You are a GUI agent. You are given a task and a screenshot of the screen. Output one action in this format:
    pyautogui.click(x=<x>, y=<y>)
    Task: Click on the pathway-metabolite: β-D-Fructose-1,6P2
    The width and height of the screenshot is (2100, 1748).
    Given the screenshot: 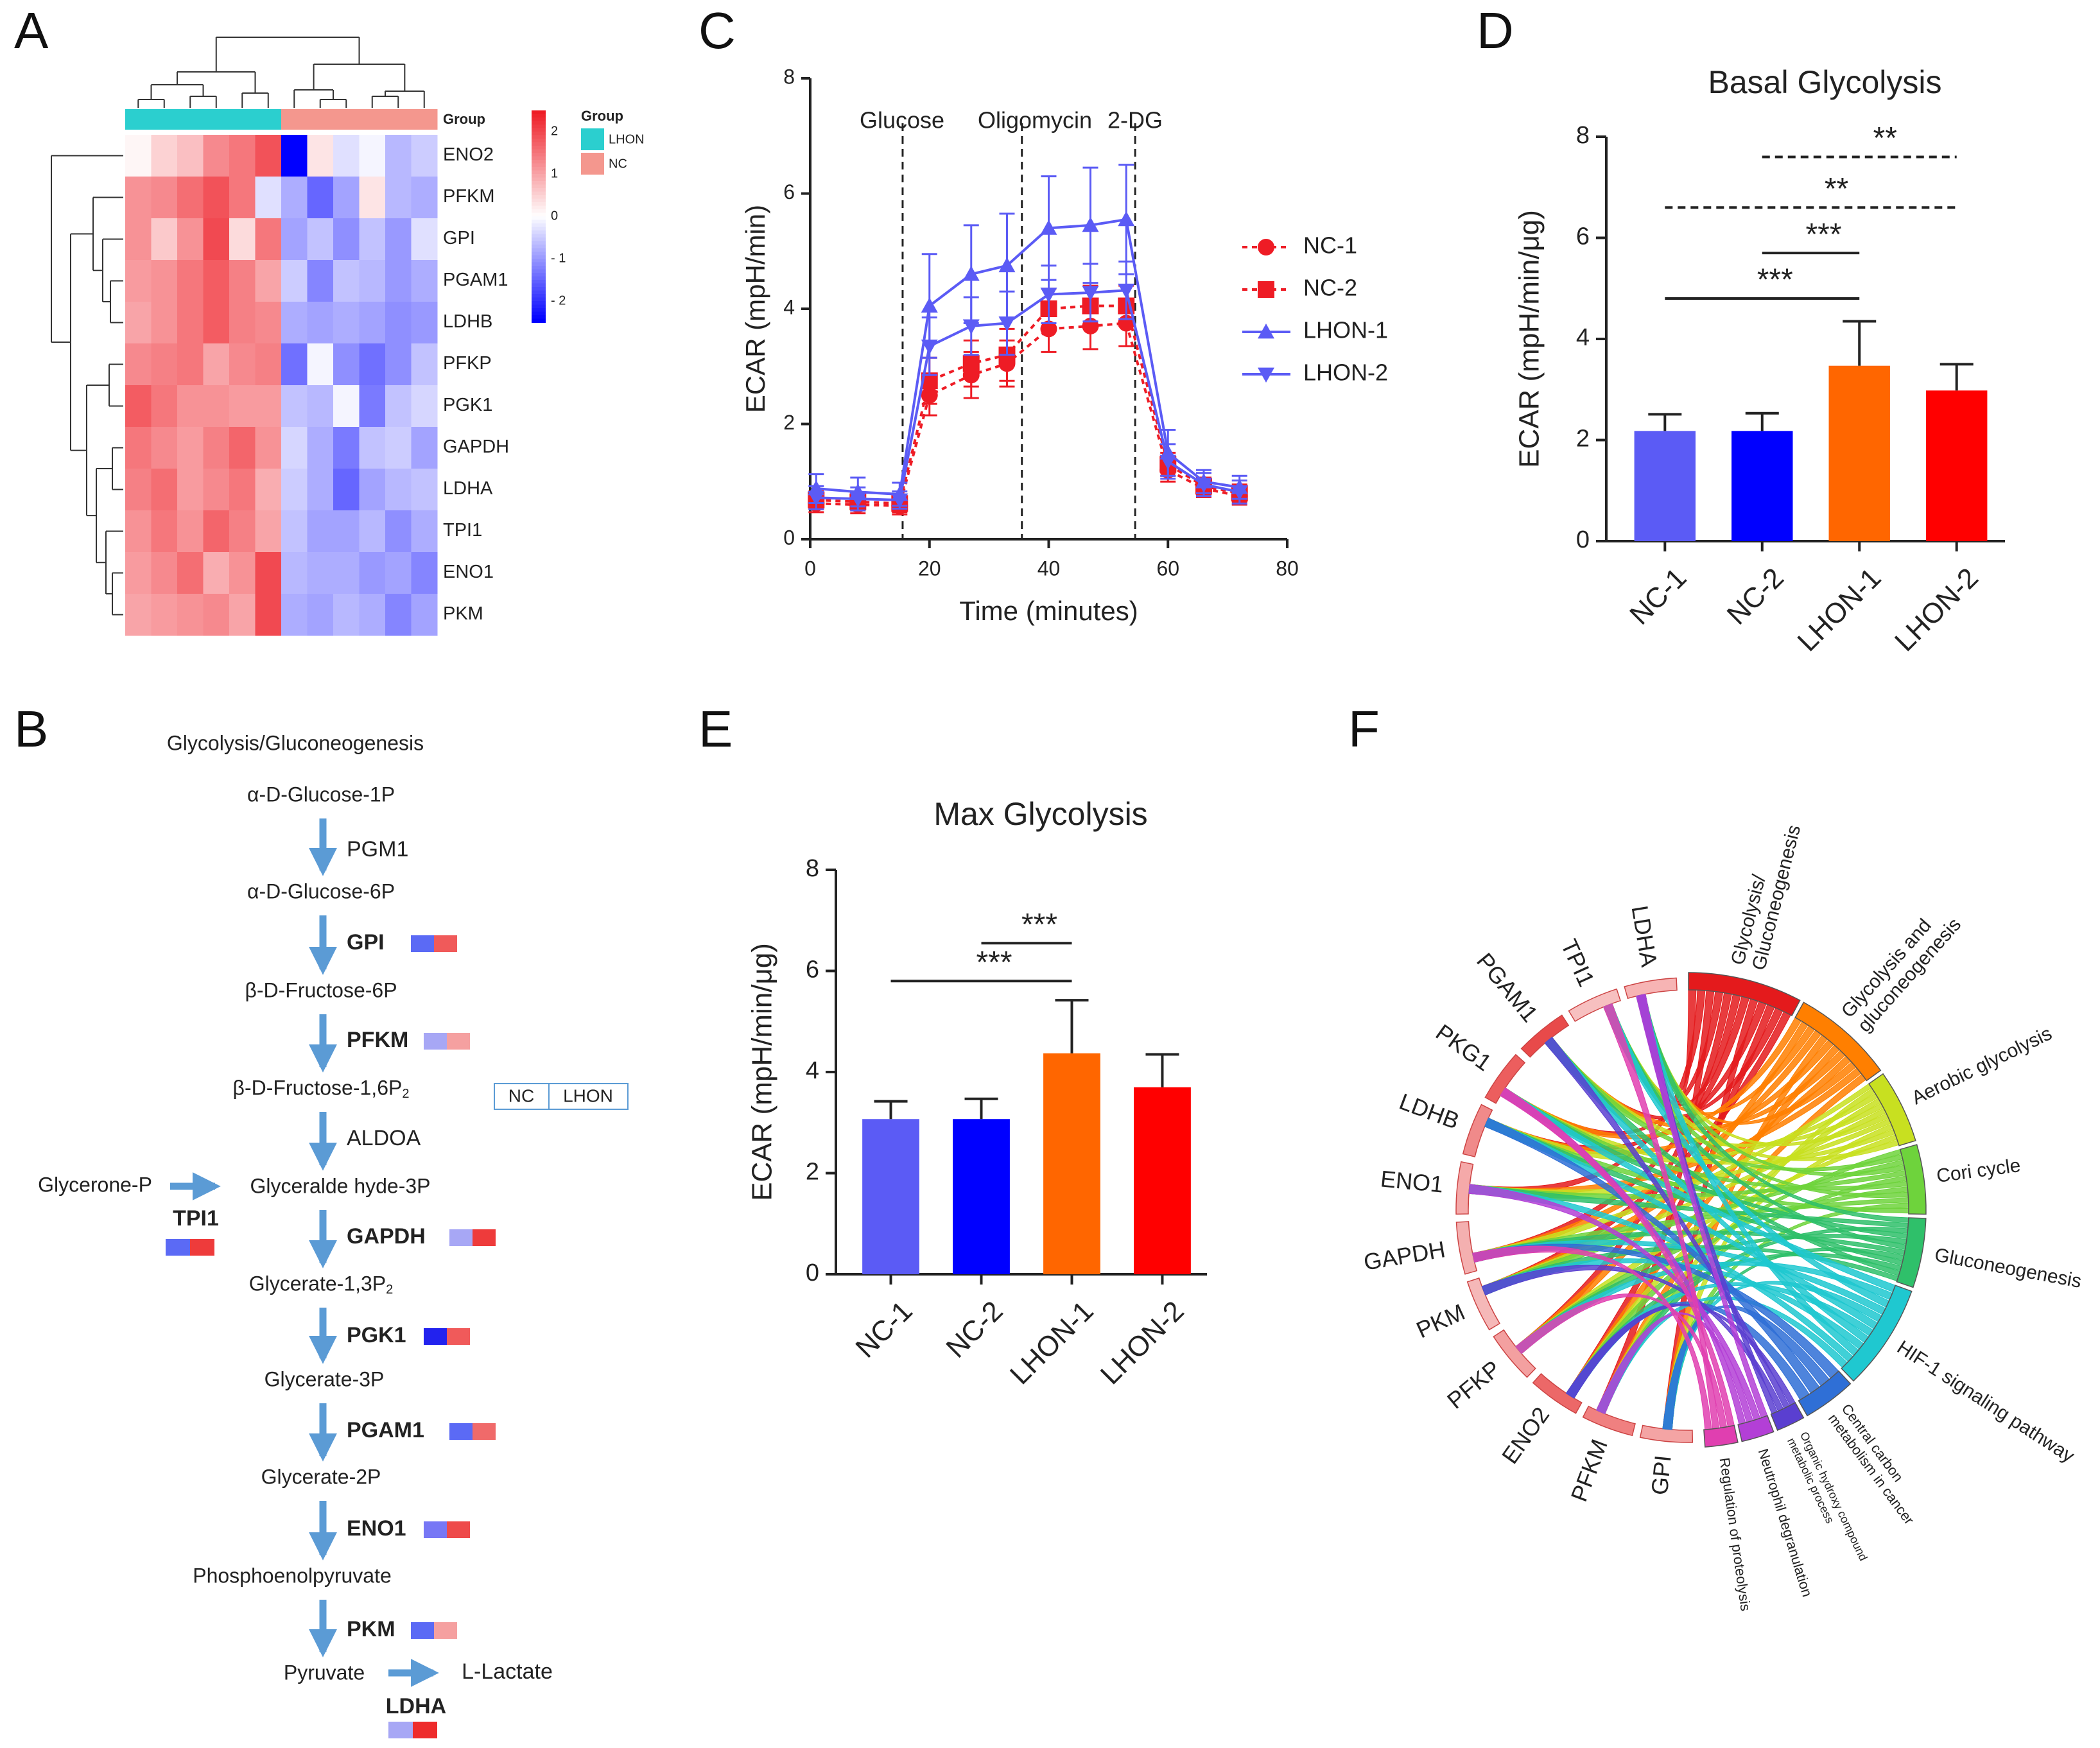 What is the action you would take?
    pyautogui.click(x=321, y=1088)
    